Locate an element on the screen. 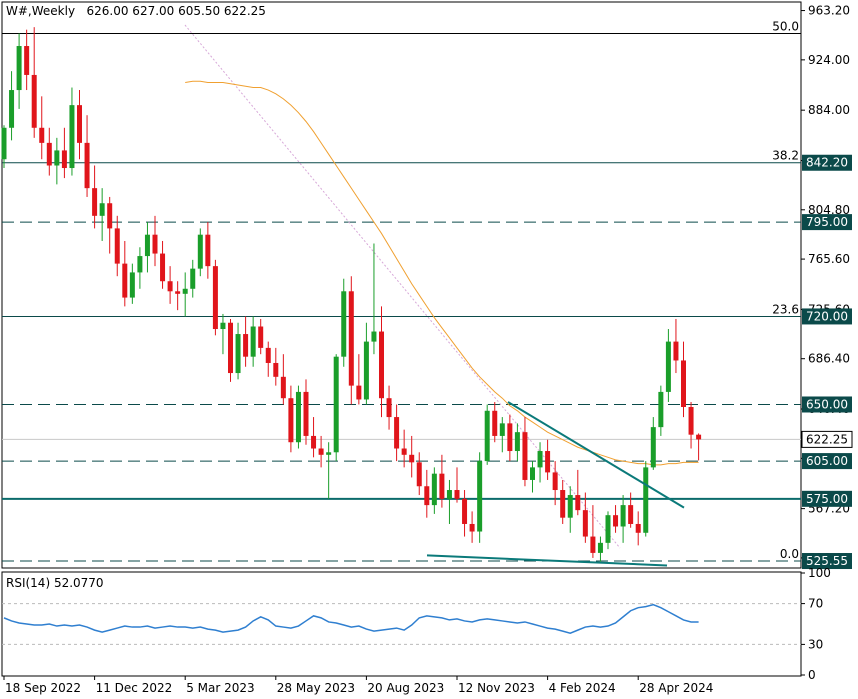 This screenshot has height=699, width=858. price-tick-label: 963.20 is located at coordinates (829, 11).